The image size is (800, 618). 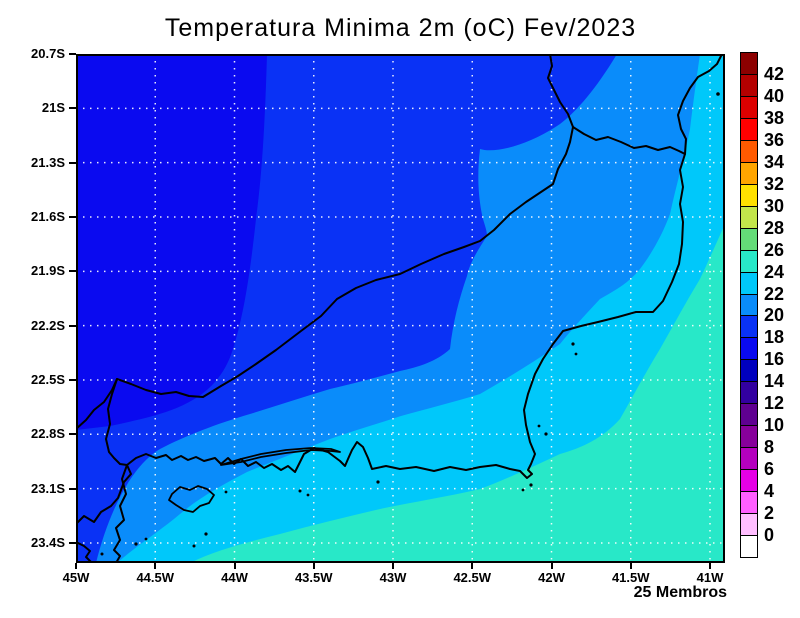 What do you see at coordinates (116, 422) in the screenshot?
I see `state-border-sp-coast` at bounding box center [116, 422].